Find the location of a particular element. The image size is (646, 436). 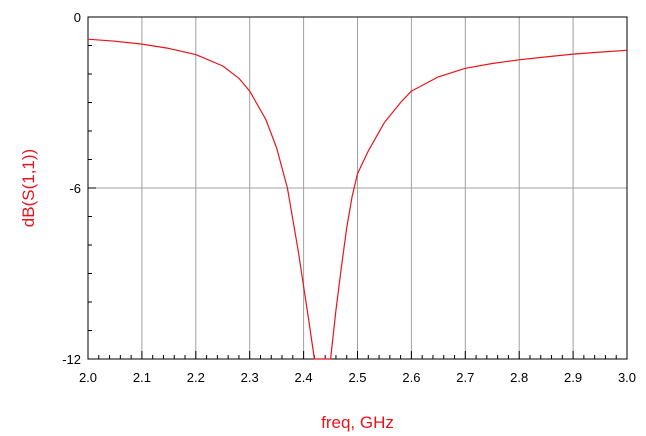

x-tick-label: 2.5 is located at coordinates (357, 377).